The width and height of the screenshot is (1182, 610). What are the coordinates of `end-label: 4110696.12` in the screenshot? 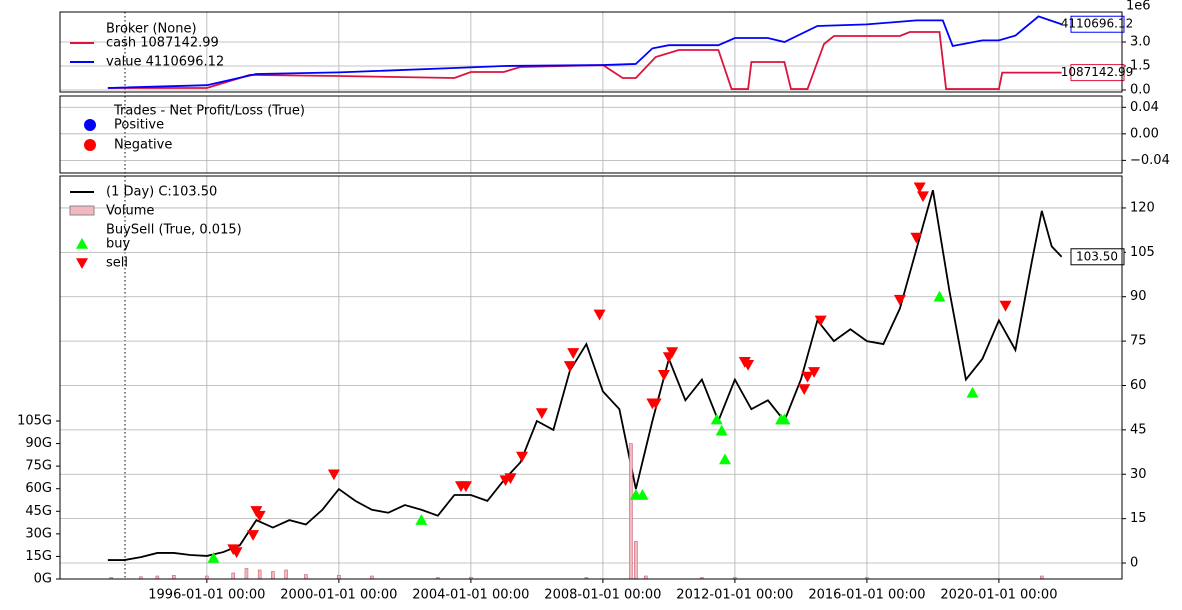 It's located at (1097, 24).